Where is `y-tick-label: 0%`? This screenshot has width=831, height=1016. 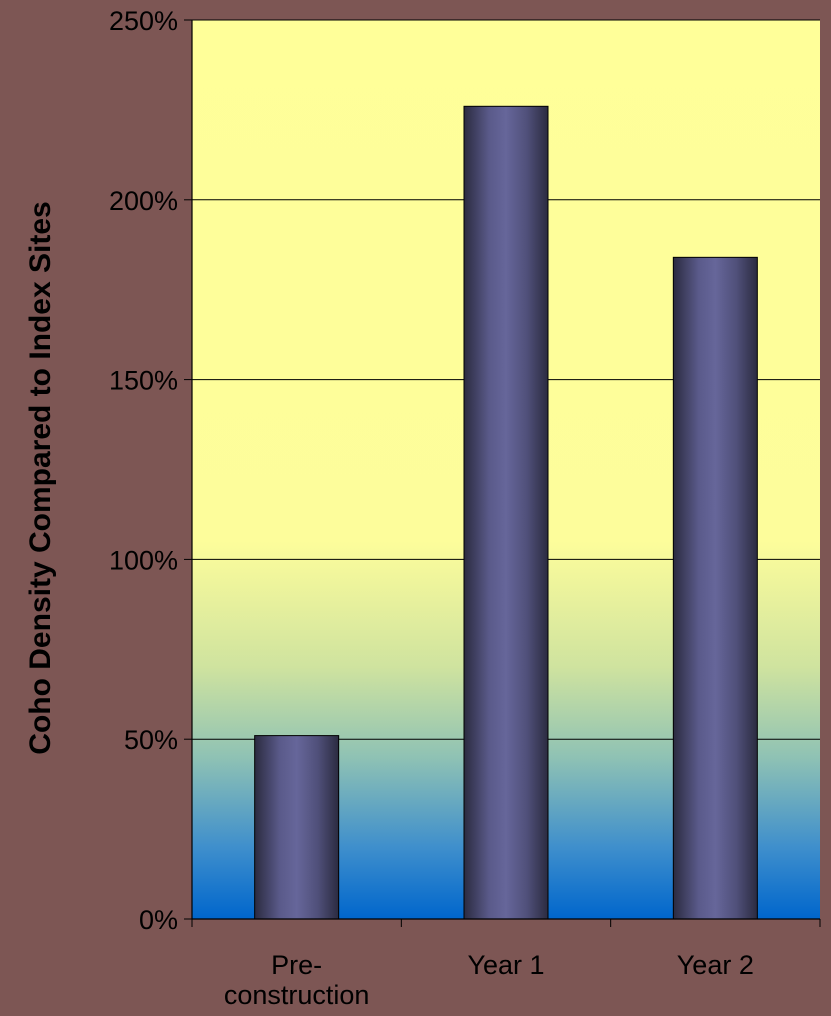 y-tick-label: 0% is located at coordinates (158, 920).